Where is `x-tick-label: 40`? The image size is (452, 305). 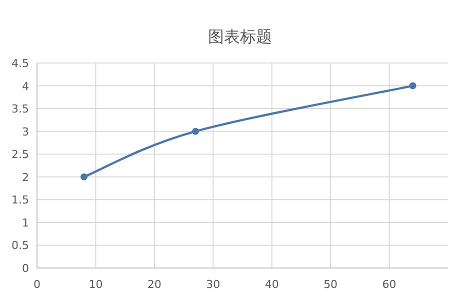 x-tick-label: 40 is located at coordinates (271, 284).